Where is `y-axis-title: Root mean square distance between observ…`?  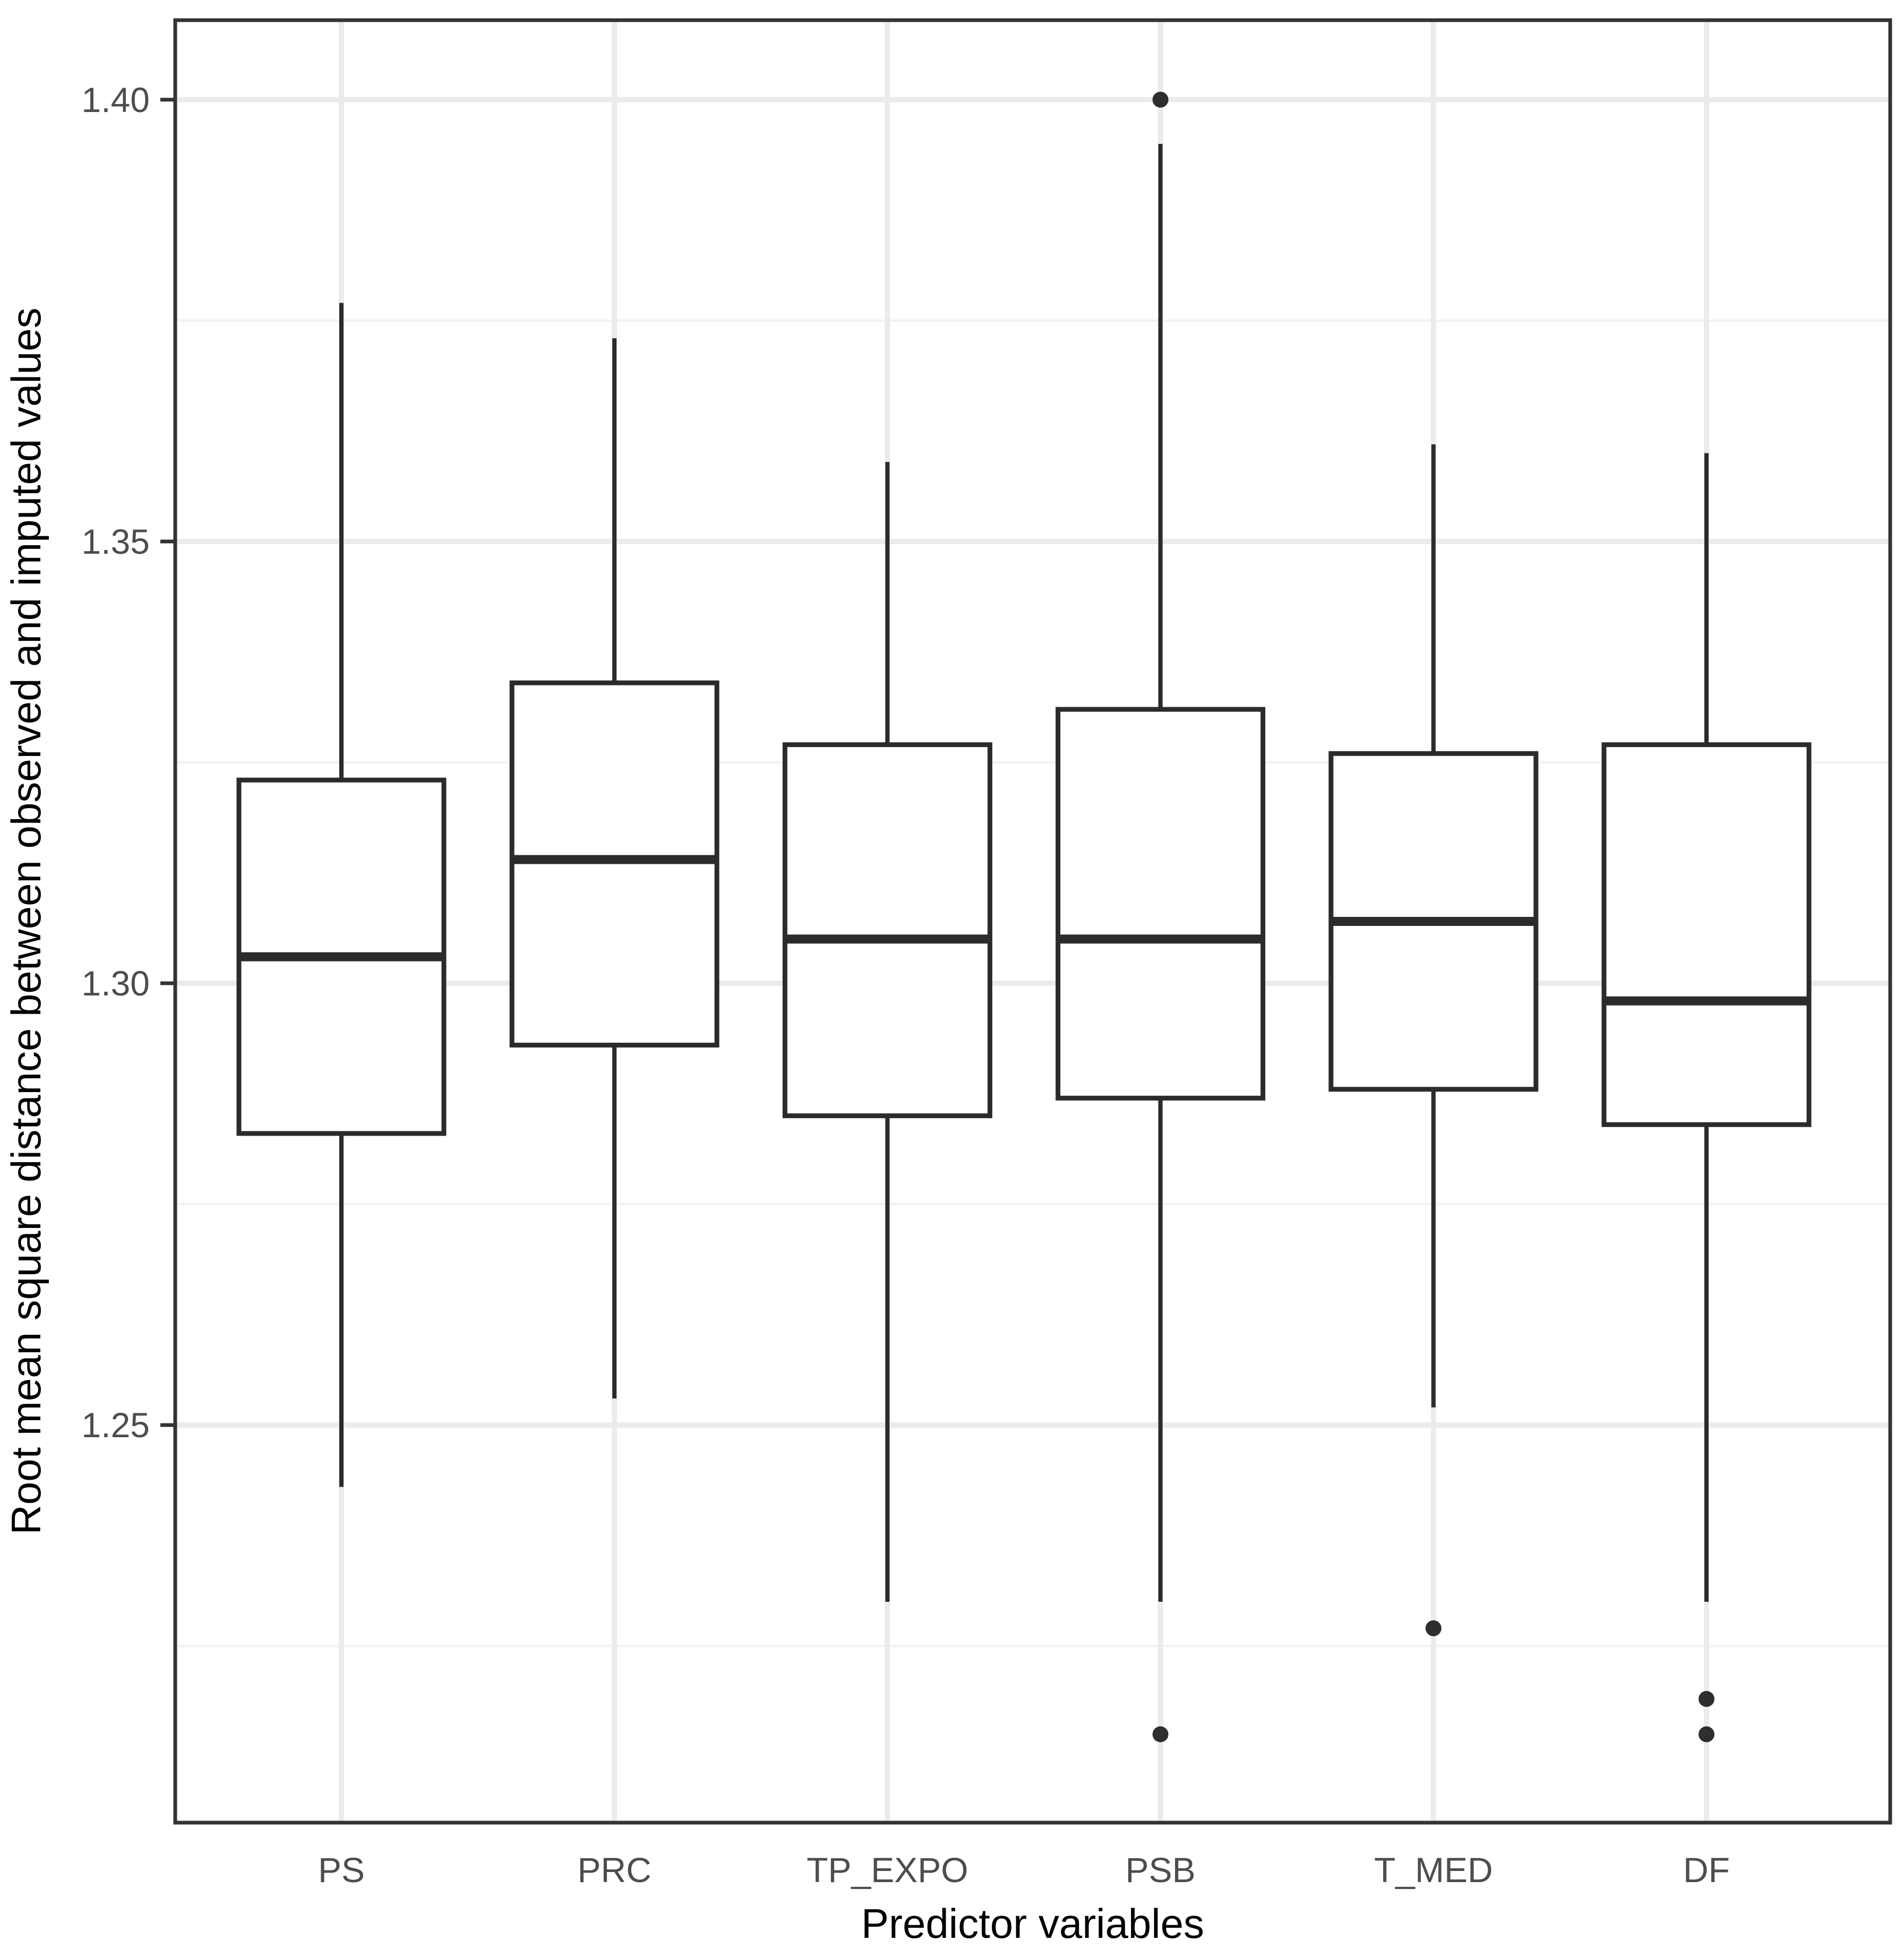
y-axis-title: Root mean square distance between observ… is located at coordinates (26, 921).